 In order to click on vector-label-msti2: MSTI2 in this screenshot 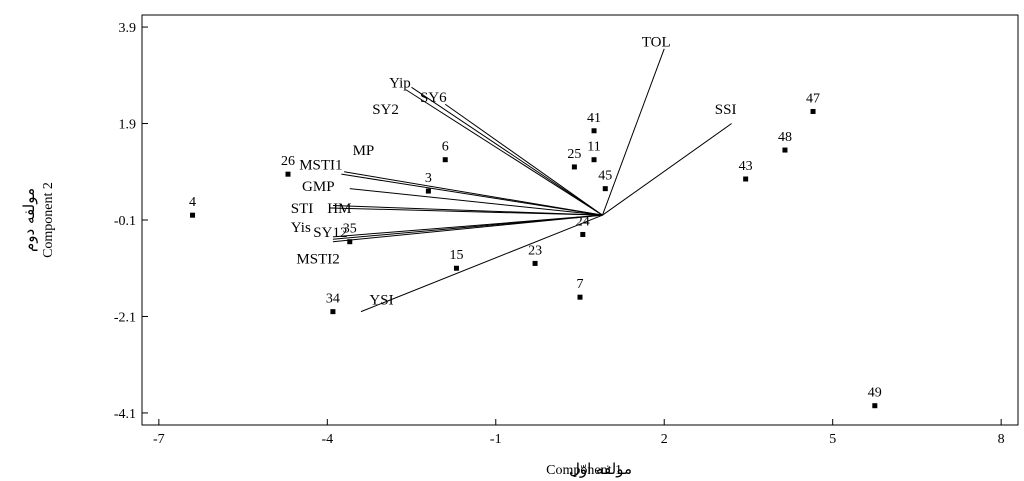, I will do `click(317, 259)`.